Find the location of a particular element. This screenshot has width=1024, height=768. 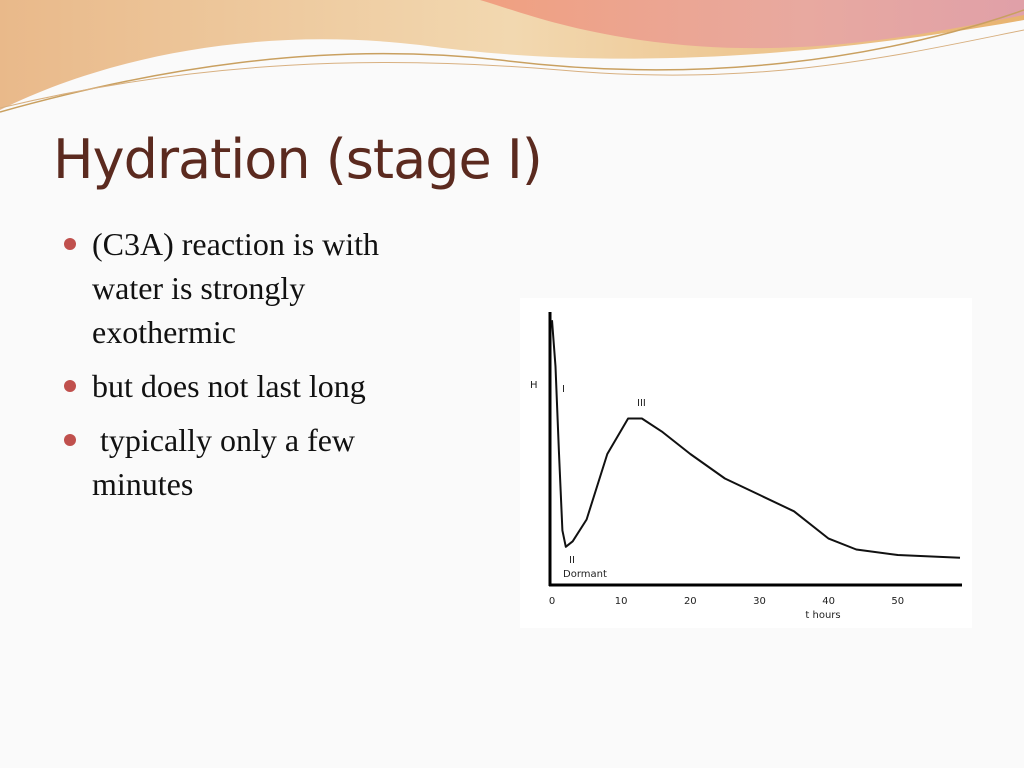

x-tick-label: 40 is located at coordinates (828, 601).